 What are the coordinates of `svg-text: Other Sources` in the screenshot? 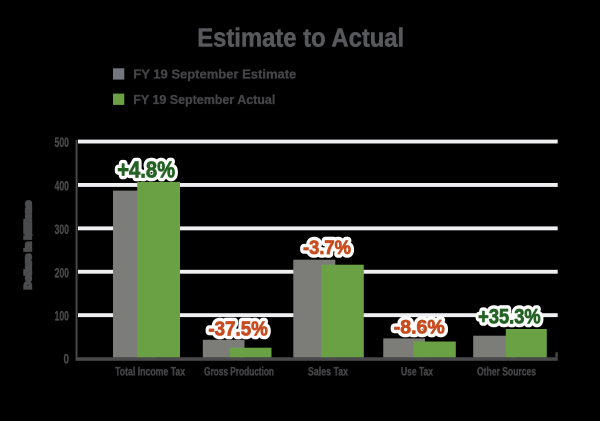 It's located at (506, 372).